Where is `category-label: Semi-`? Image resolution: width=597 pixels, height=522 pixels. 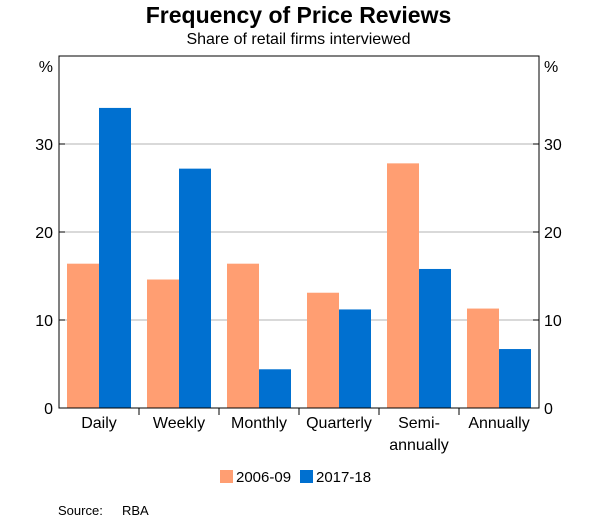 category-label: Semi- is located at coordinates (419, 423).